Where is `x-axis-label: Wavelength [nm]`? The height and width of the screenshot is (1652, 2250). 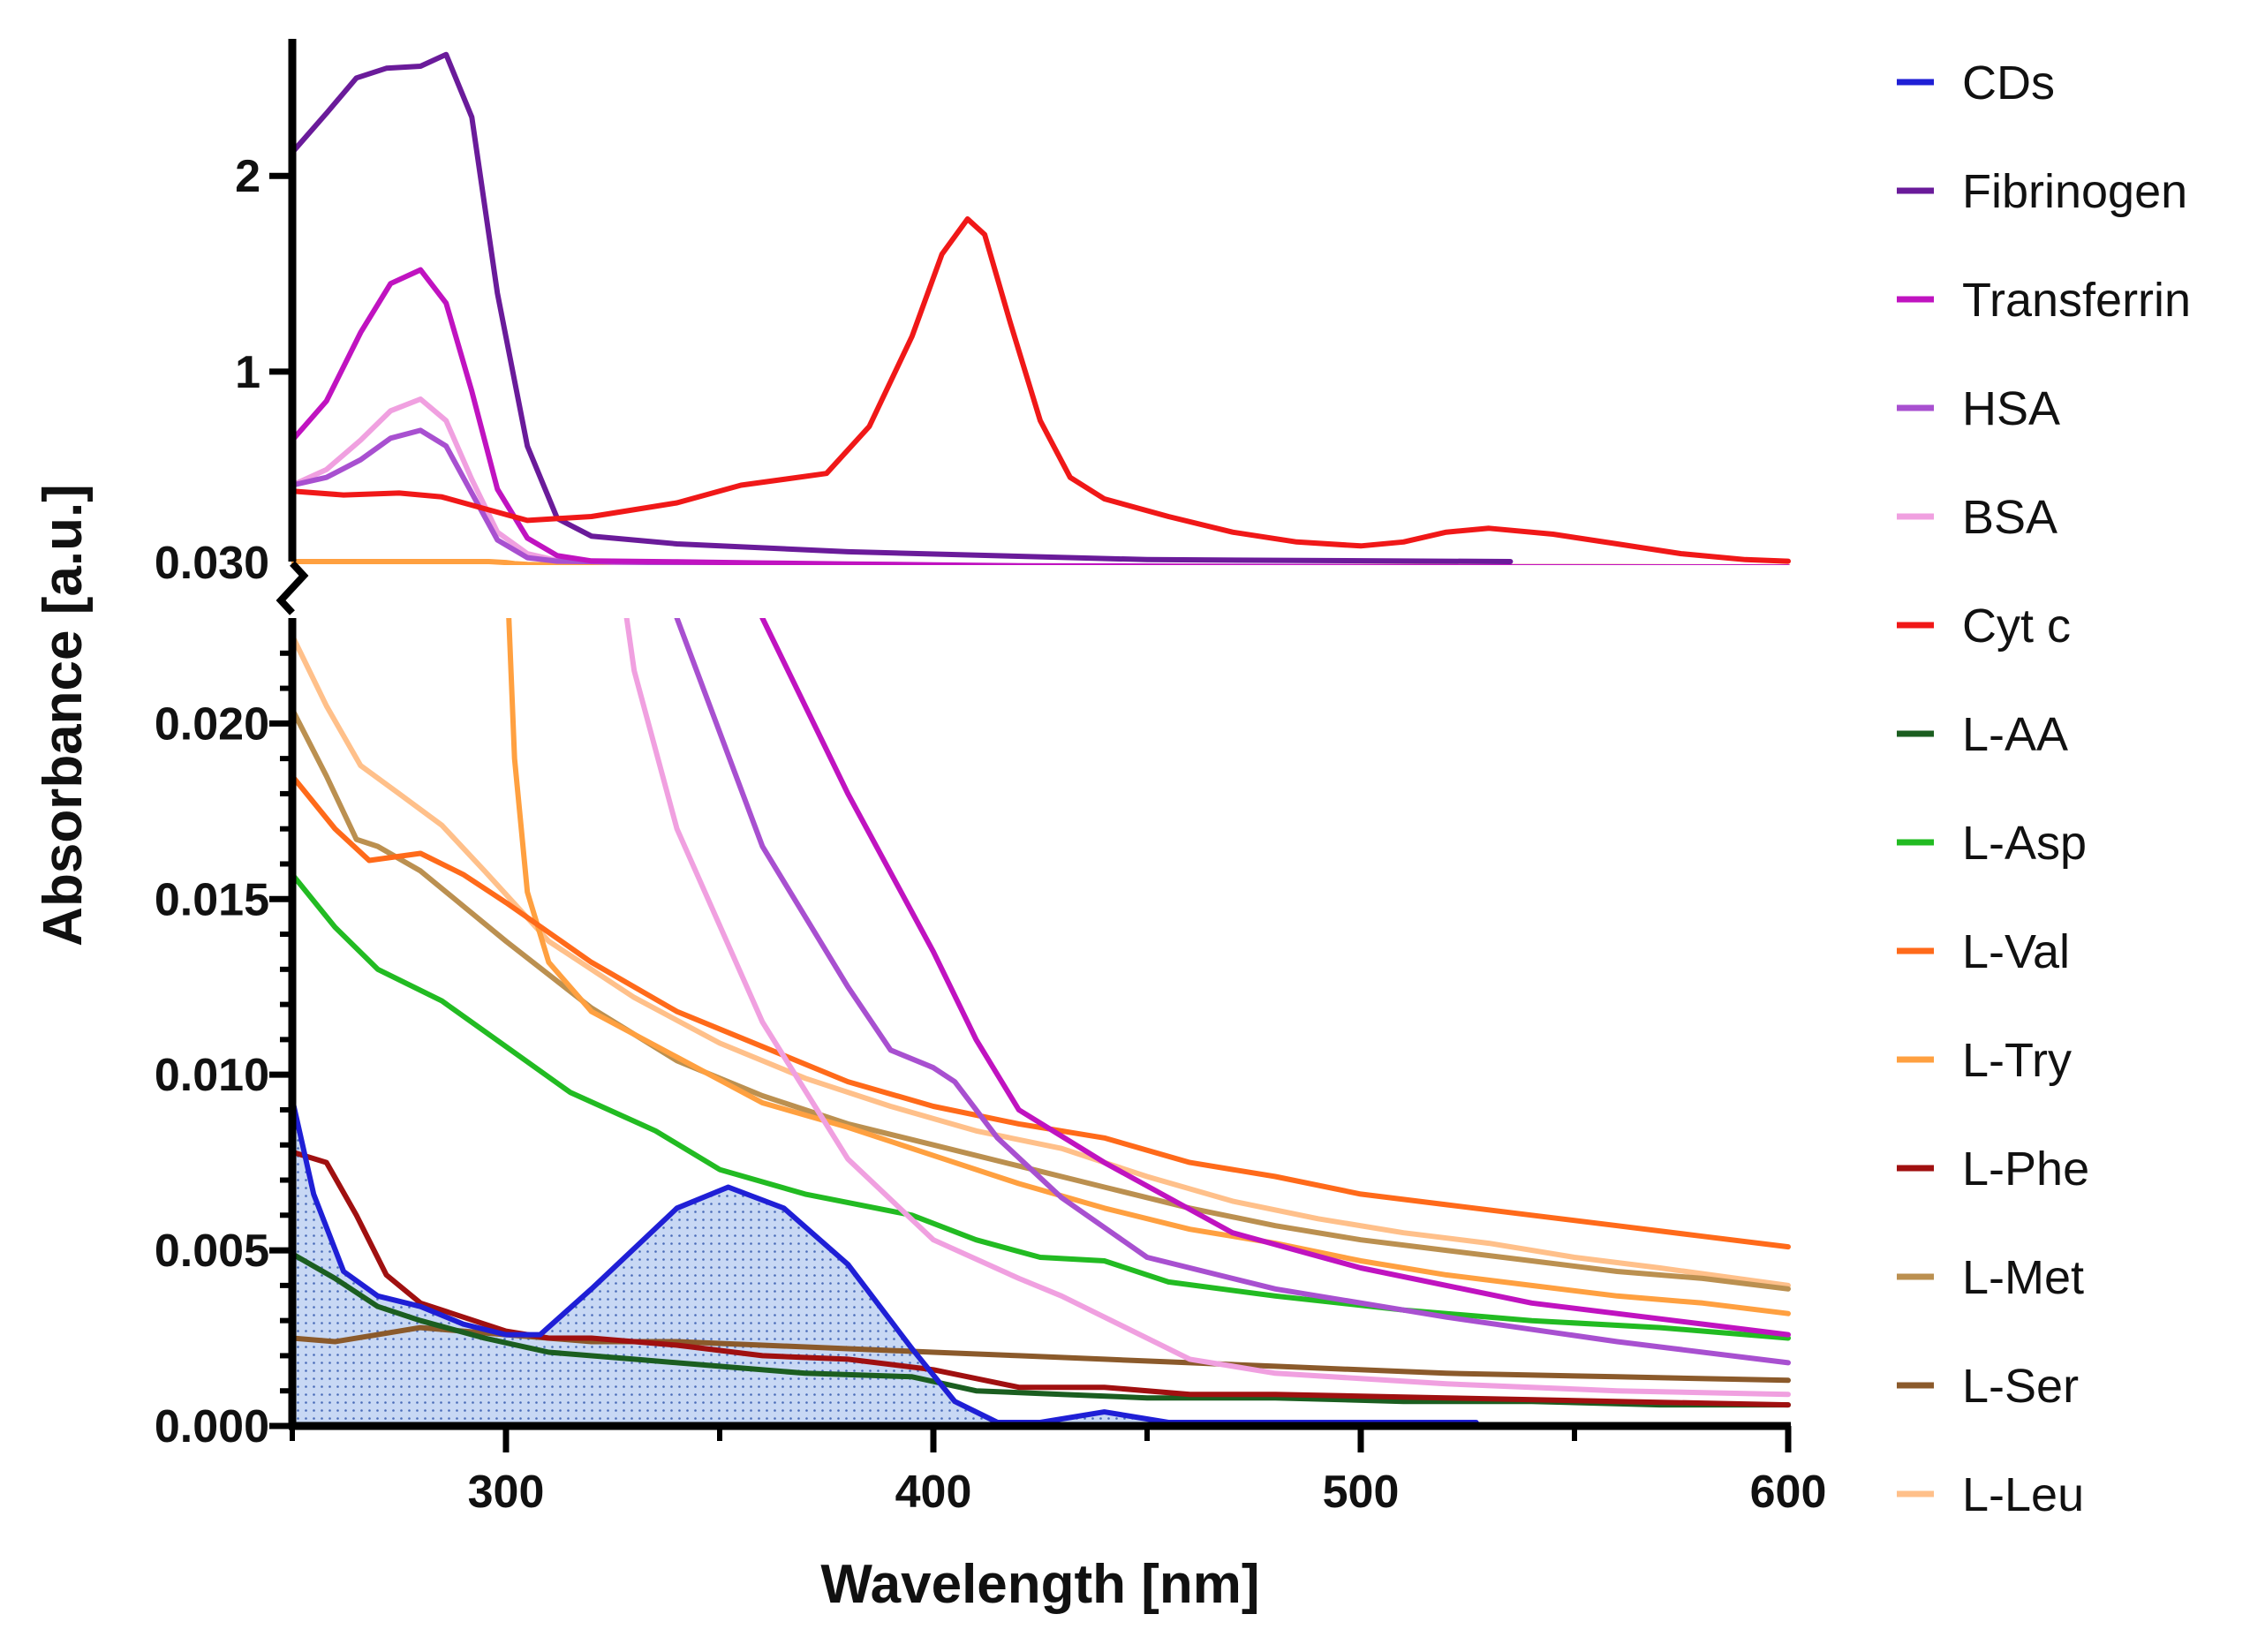
x-axis-label: Wavelength [nm] is located at coordinates (1039, 1584).